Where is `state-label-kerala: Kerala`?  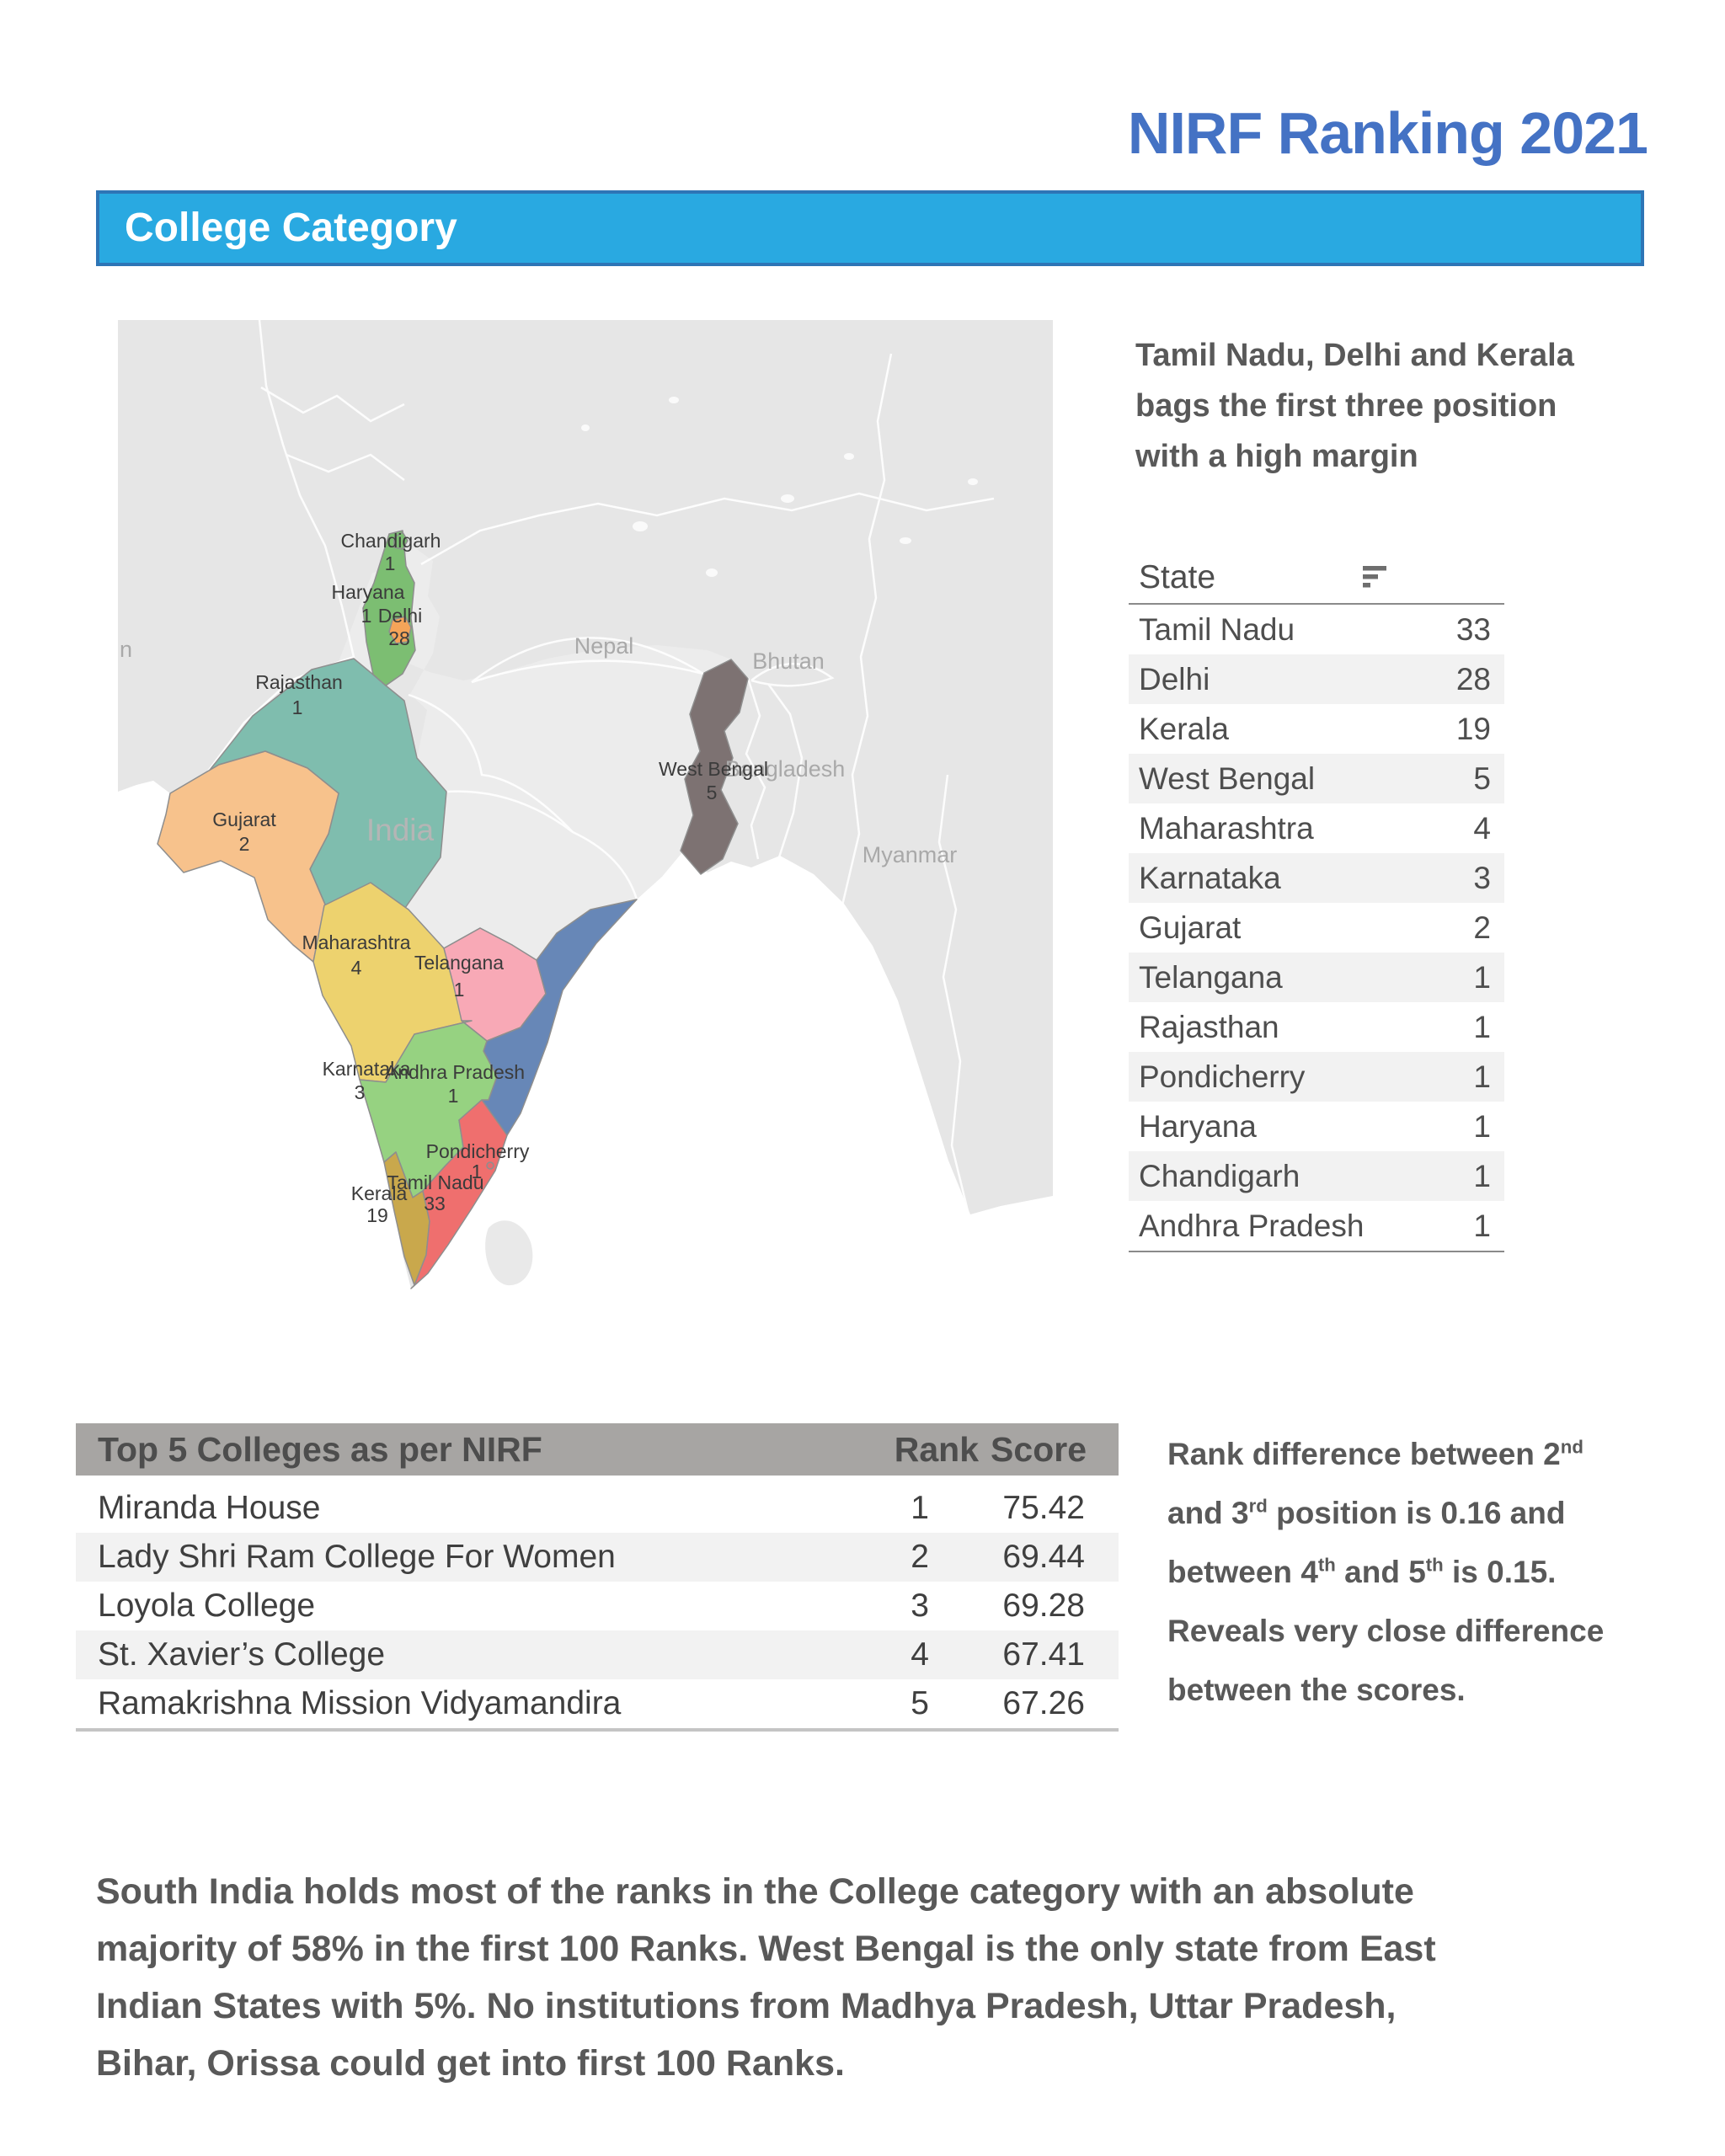
state-label-kerala: Kerala is located at coordinates (379, 1193).